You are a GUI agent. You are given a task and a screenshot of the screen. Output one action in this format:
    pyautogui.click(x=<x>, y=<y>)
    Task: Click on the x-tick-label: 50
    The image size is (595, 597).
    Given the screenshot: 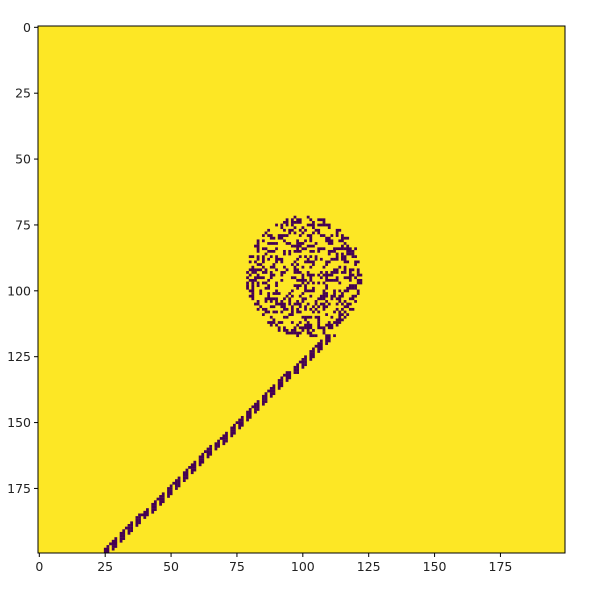 What is the action you would take?
    pyautogui.click(x=171, y=566)
    